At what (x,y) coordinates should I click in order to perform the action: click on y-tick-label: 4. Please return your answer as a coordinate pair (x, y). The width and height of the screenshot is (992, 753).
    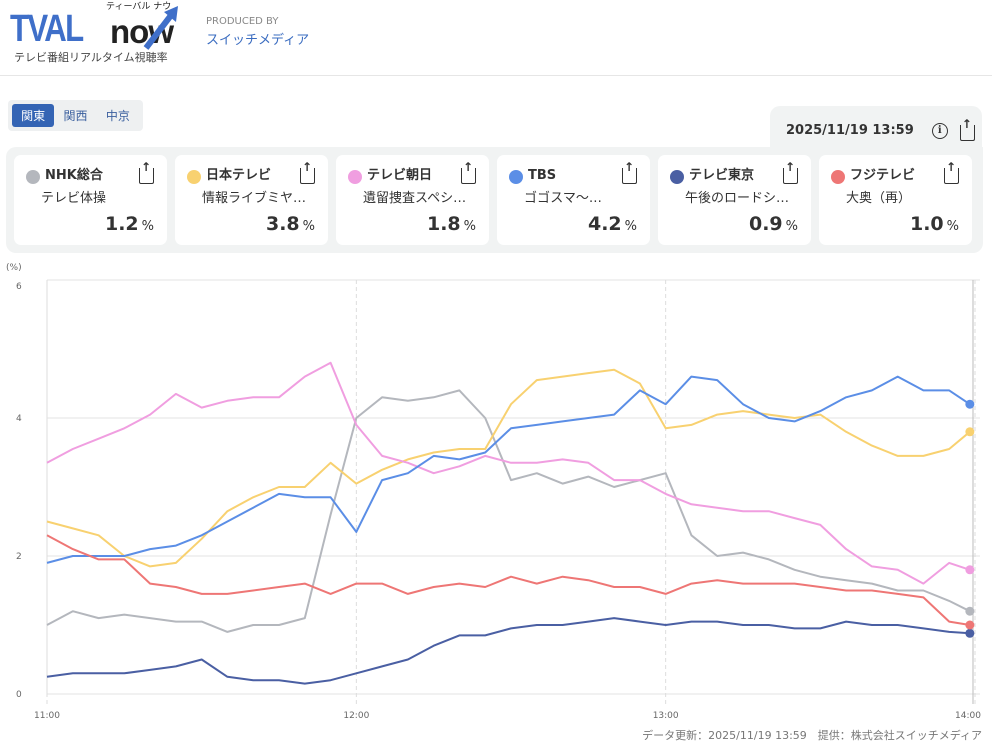
    Looking at the image, I should click on (19, 419).